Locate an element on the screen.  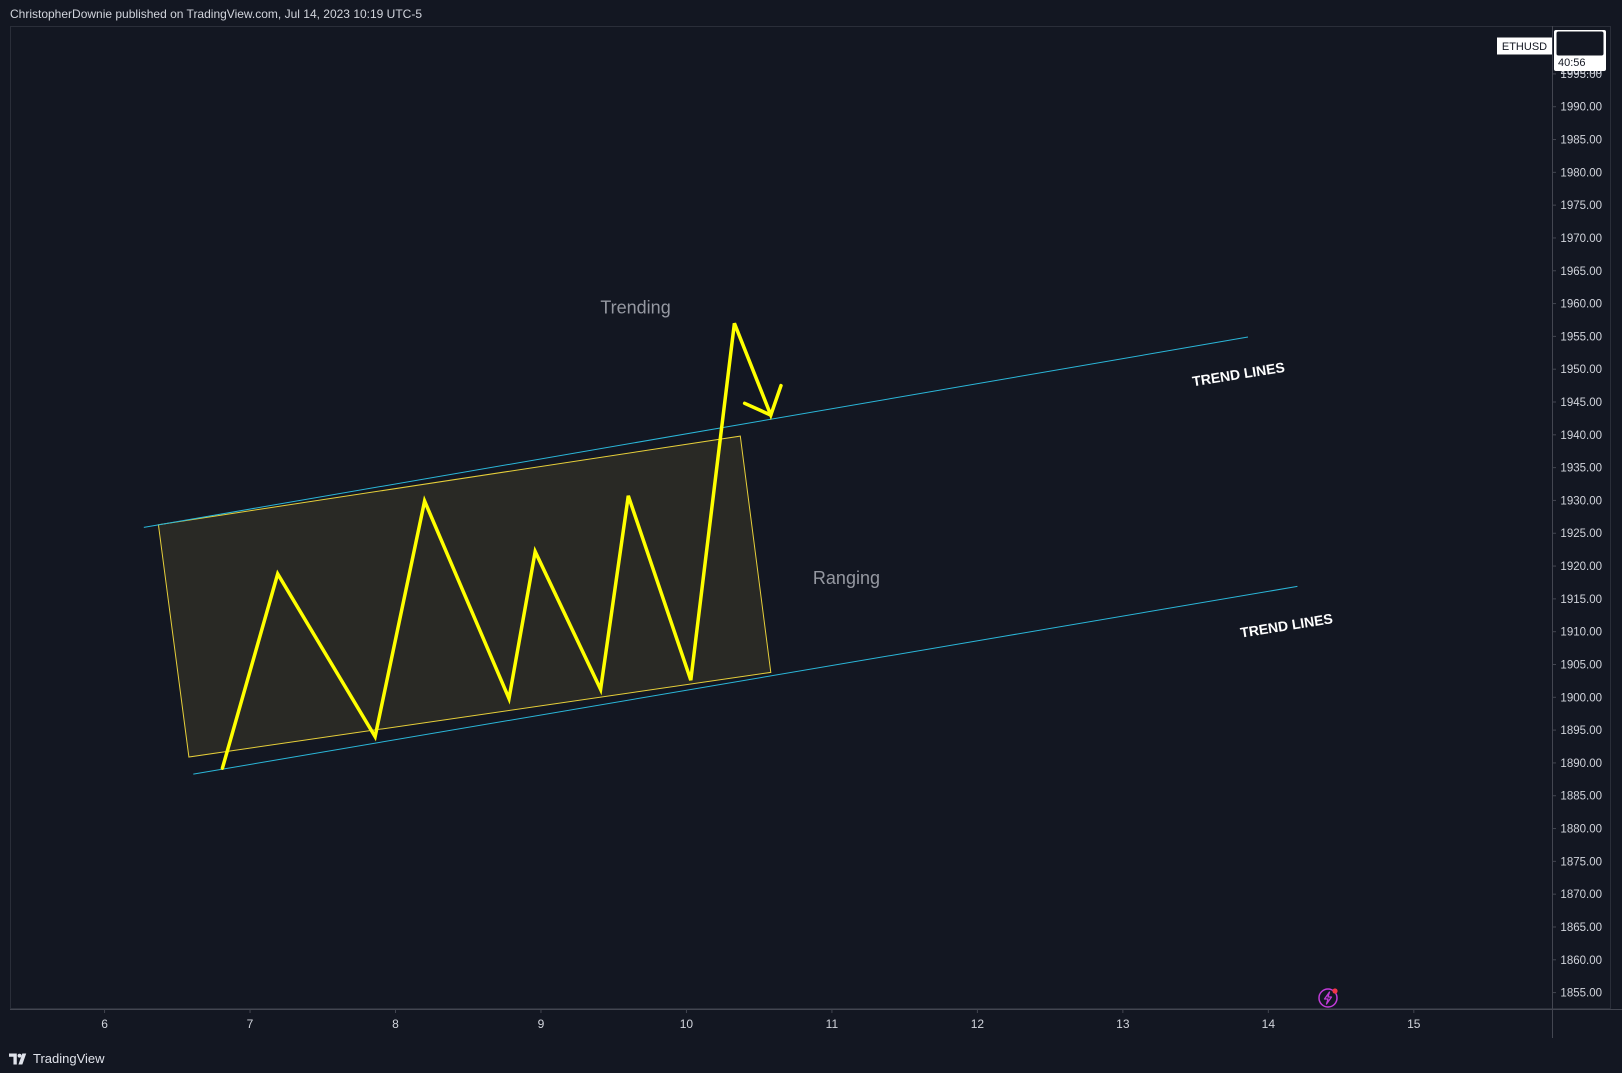
x-tick-label: 10 is located at coordinates (687, 1024).